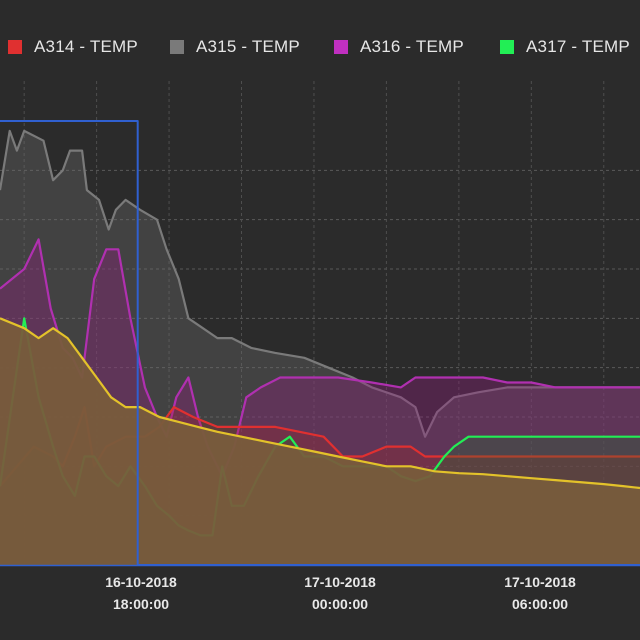 The image size is (640, 640). Describe the element at coordinates (141, 593) in the screenshot. I see `x-tick-label: 16-10-2018 18:00:00` at that location.